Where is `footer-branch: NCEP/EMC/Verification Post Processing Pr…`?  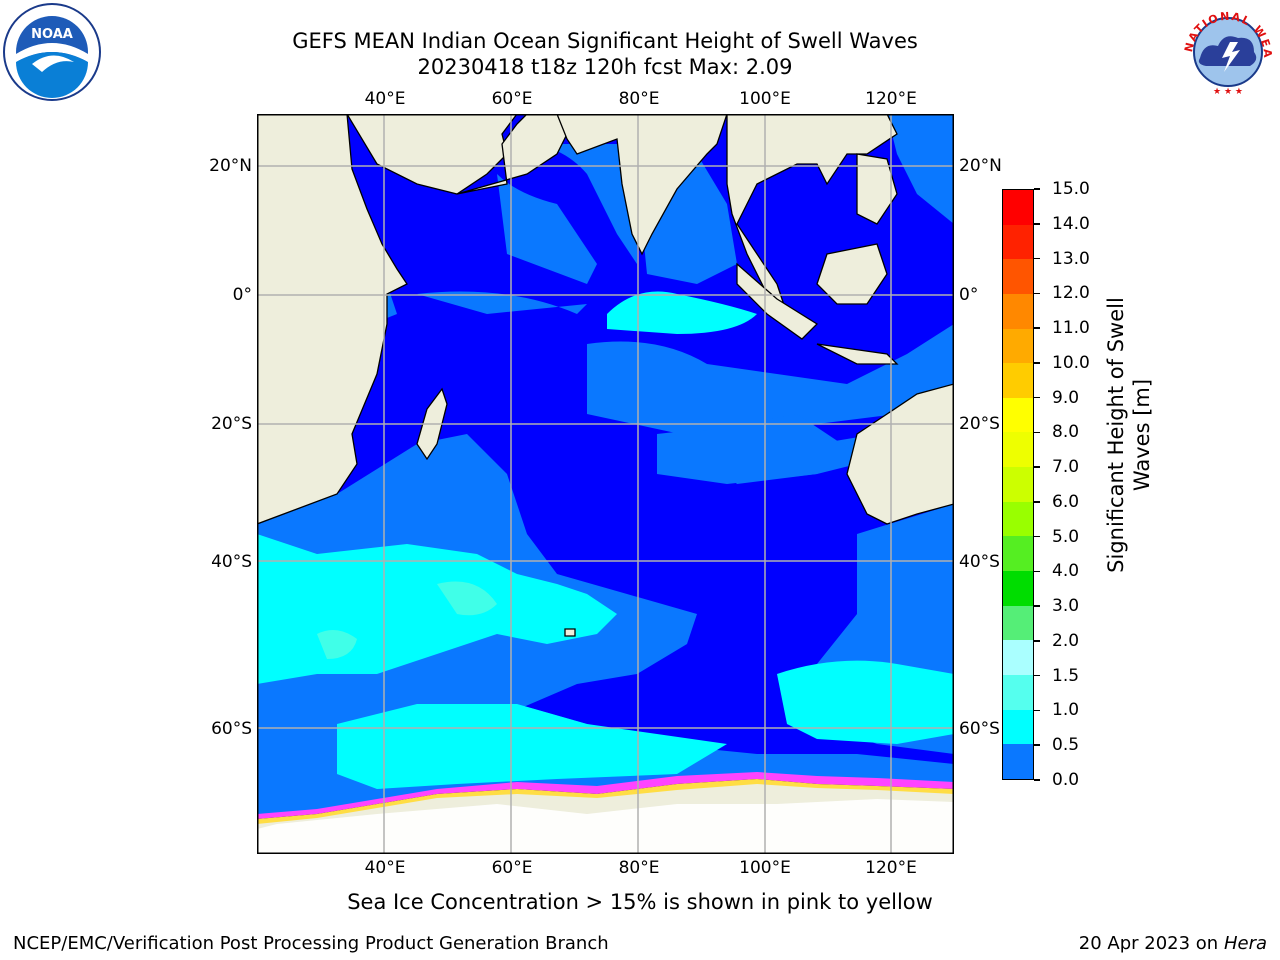
footer-branch: NCEP/EMC/Verification Post Processing Pr… is located at coordinates (311, 943).